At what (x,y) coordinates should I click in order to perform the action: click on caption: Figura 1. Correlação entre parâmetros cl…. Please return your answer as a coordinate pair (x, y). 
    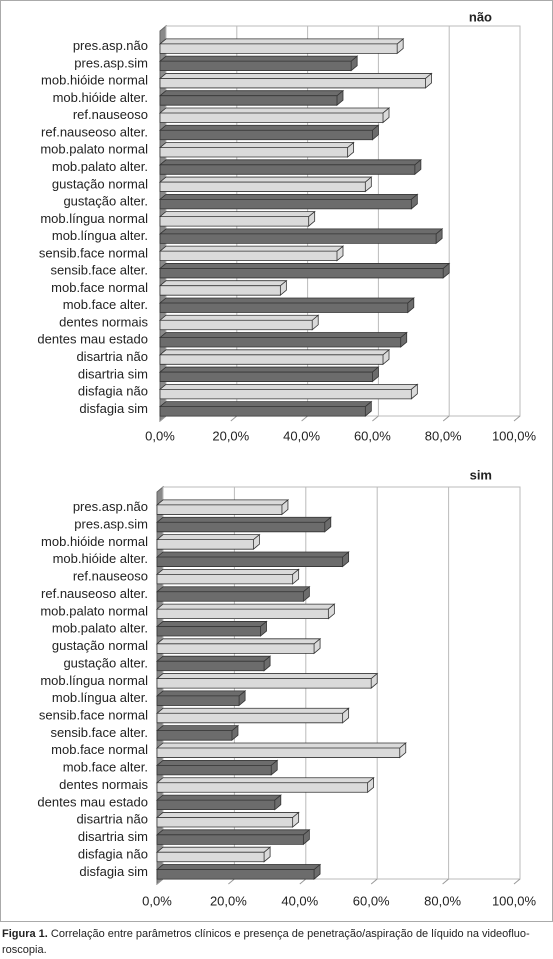
    Looking at the image, I should click on (277, 942).